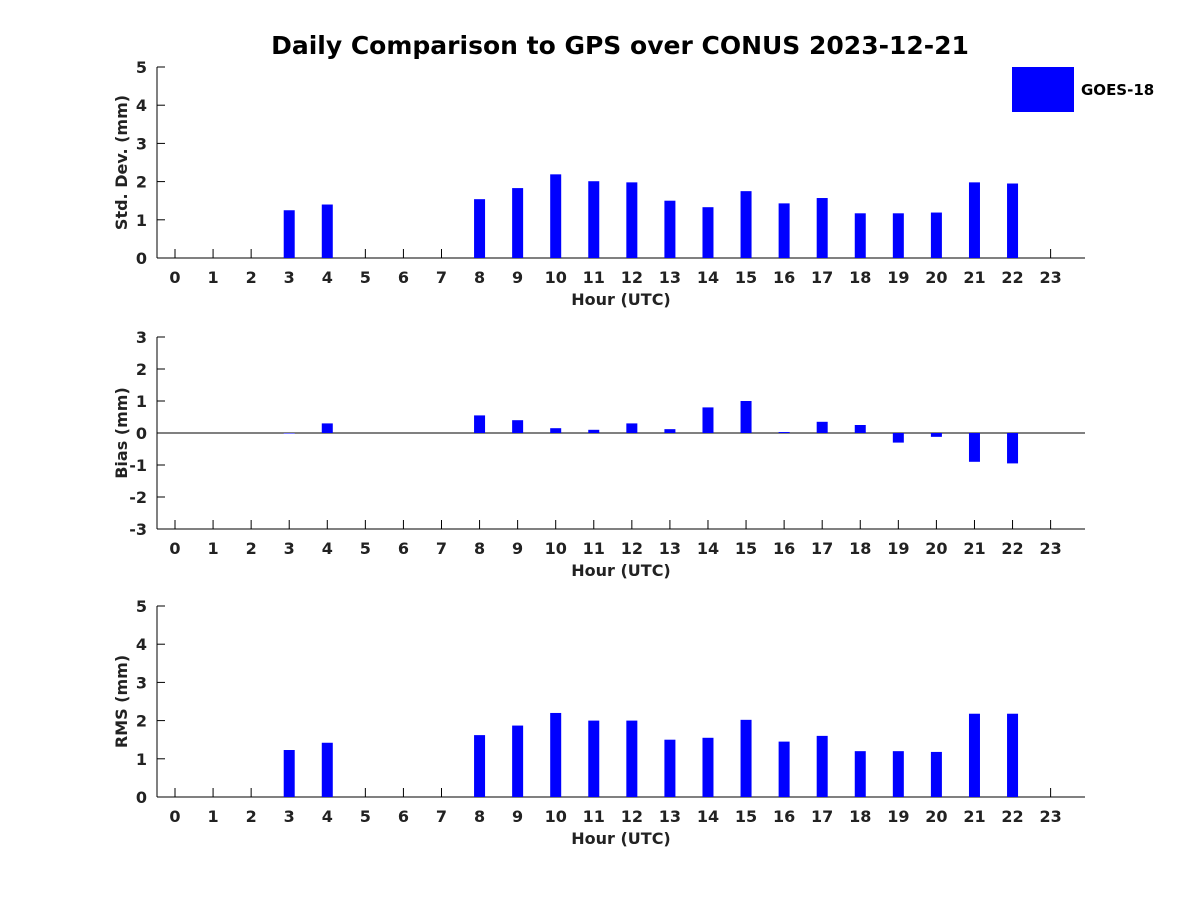 The width and height of the screenshot is (1200, 900). I want to click on legend: GOES-18, so click(1083, 89).